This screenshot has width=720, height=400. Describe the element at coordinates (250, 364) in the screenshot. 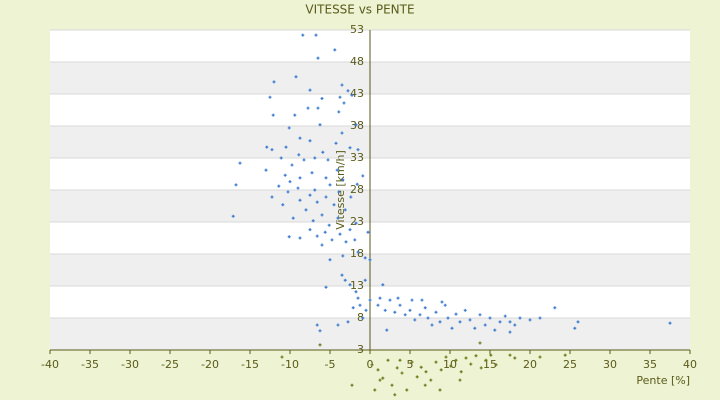

I see `x-tick-label: -15` at that location.